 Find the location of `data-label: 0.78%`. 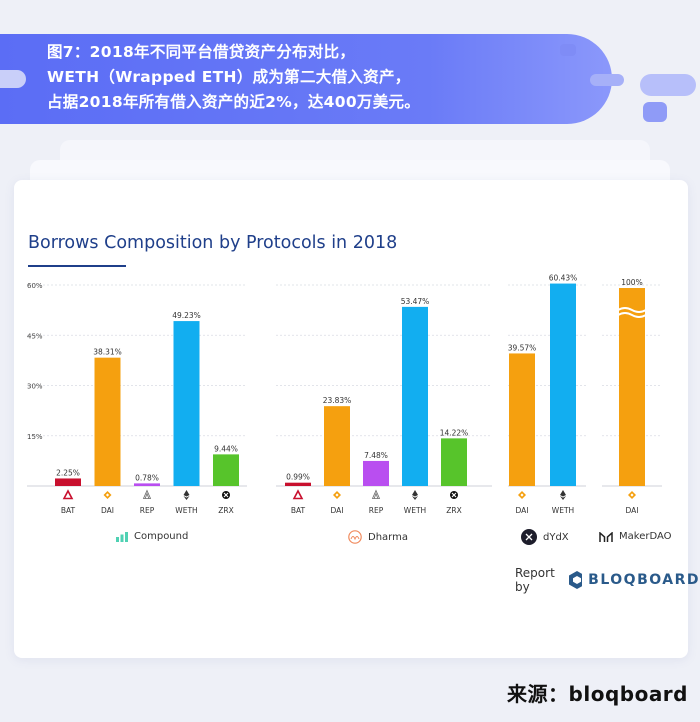

data-label: 0.78% is located at coordinates (147, 477).